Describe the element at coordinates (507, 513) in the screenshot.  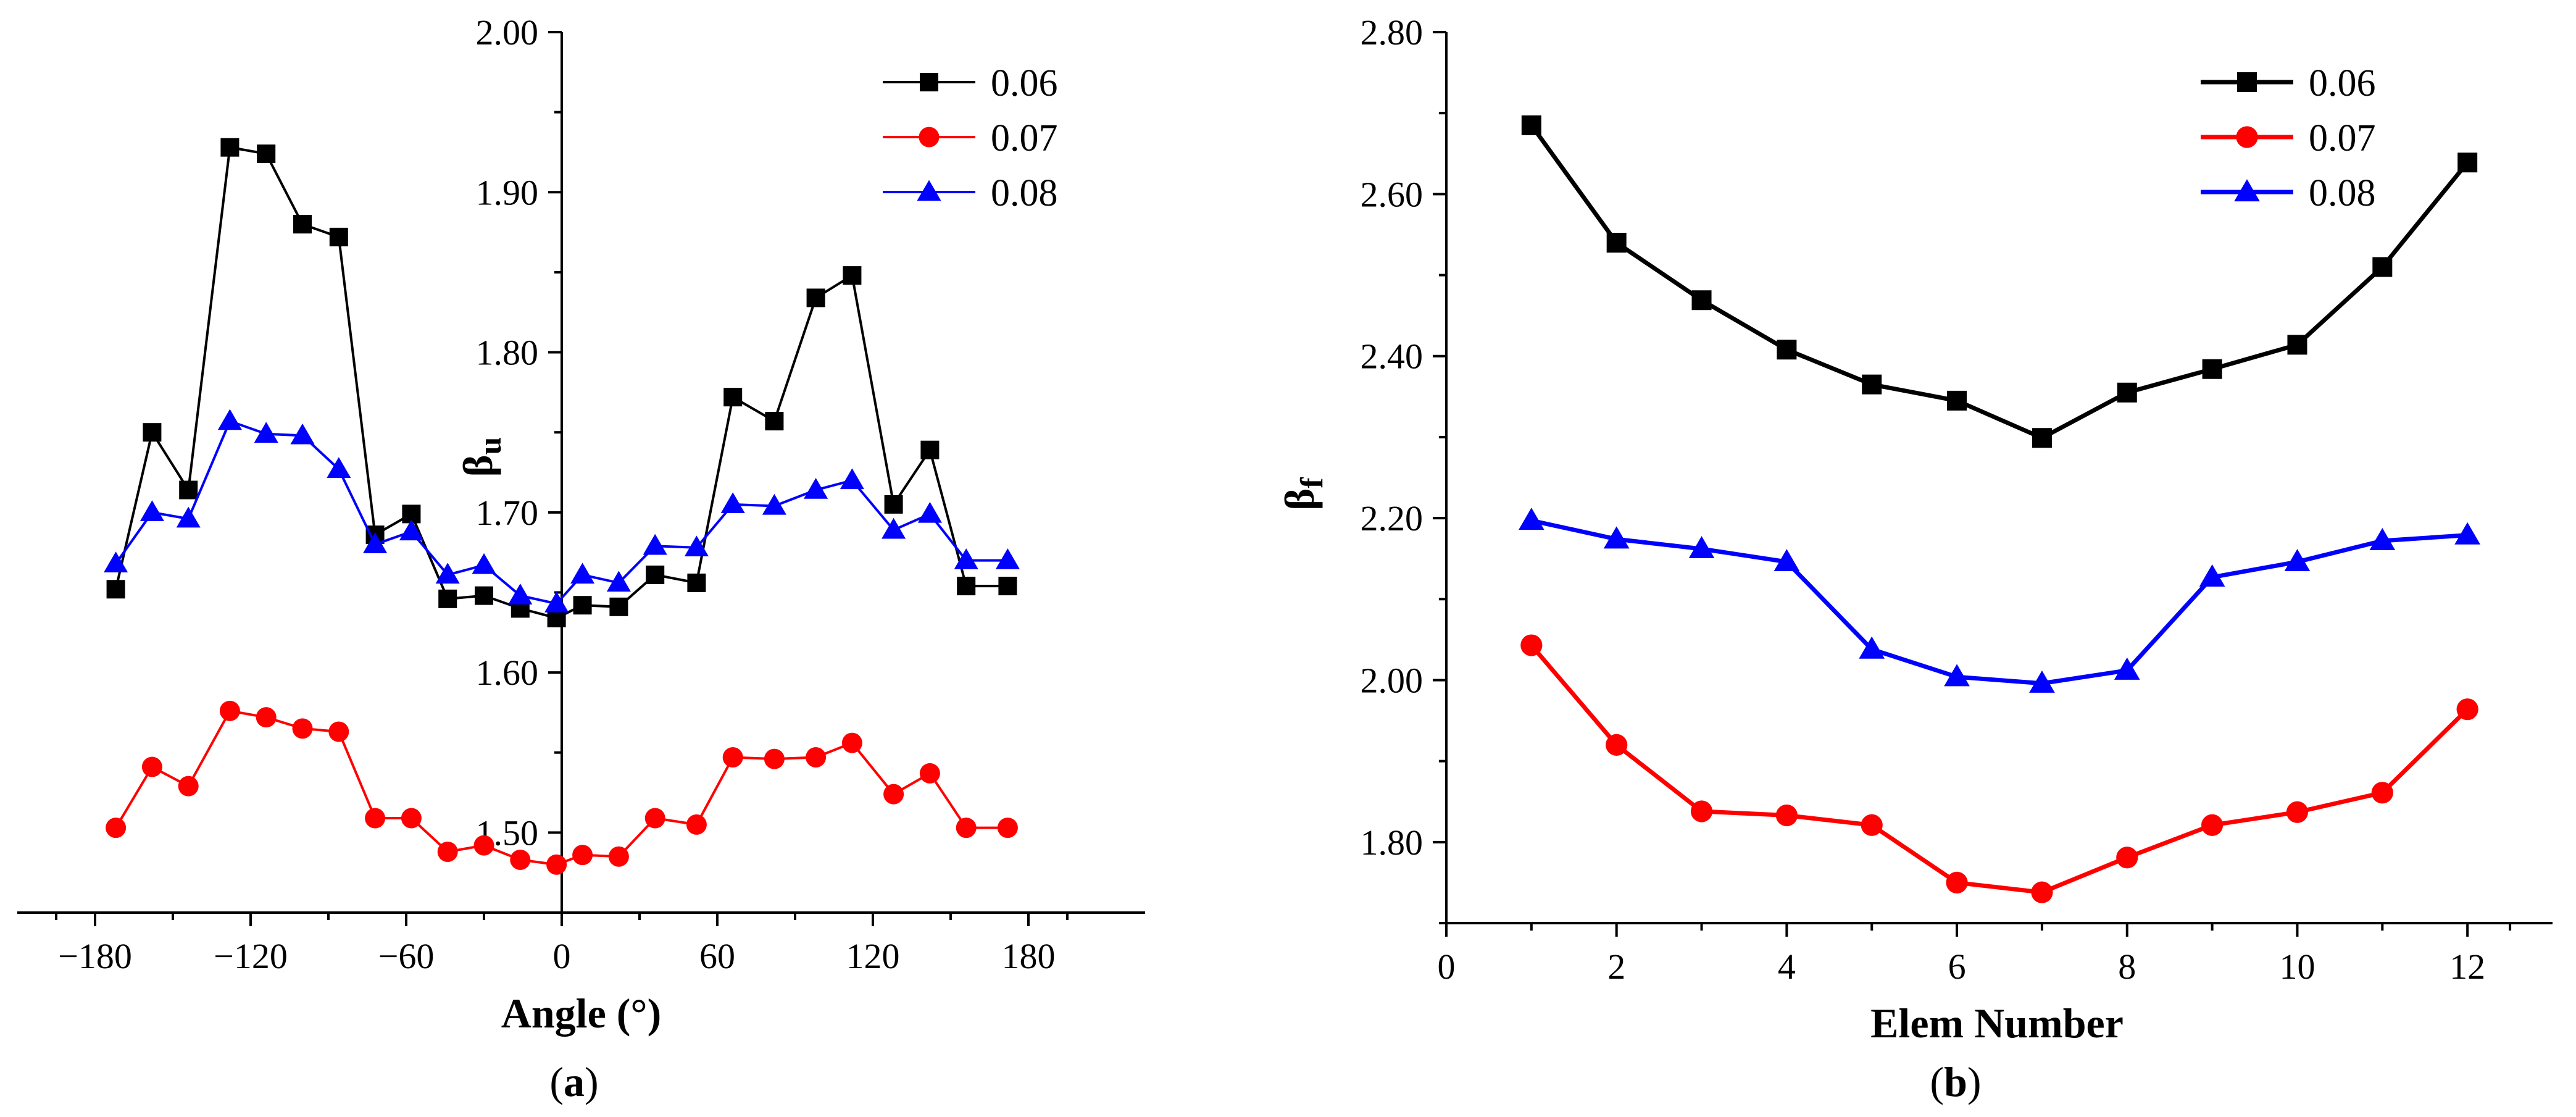
I see `y-tick-label: 1.70` at that location.